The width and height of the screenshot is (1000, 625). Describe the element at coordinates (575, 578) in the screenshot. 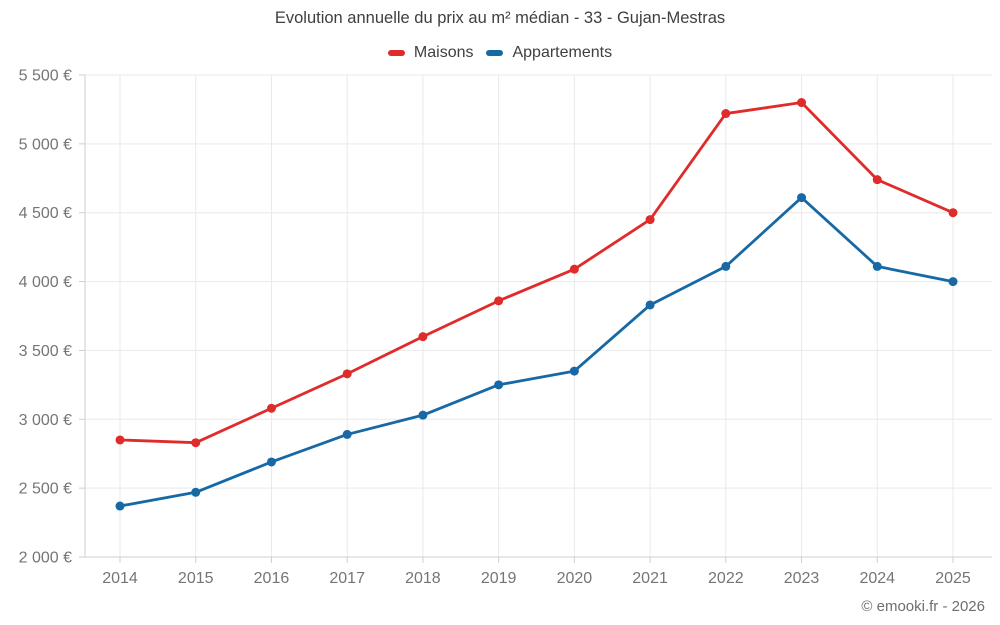

I see `x-axis-label-2020: 2020` at that location.